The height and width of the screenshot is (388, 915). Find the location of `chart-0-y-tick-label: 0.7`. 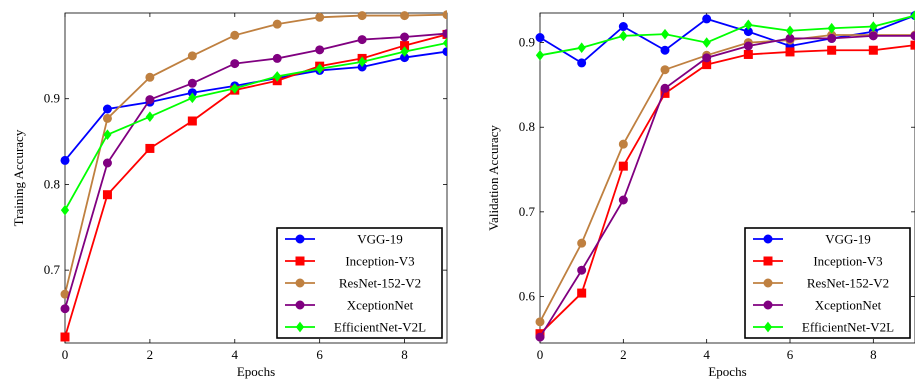

chart-0-y-tick-label: 0.7 is located at coordinates (52, 269).